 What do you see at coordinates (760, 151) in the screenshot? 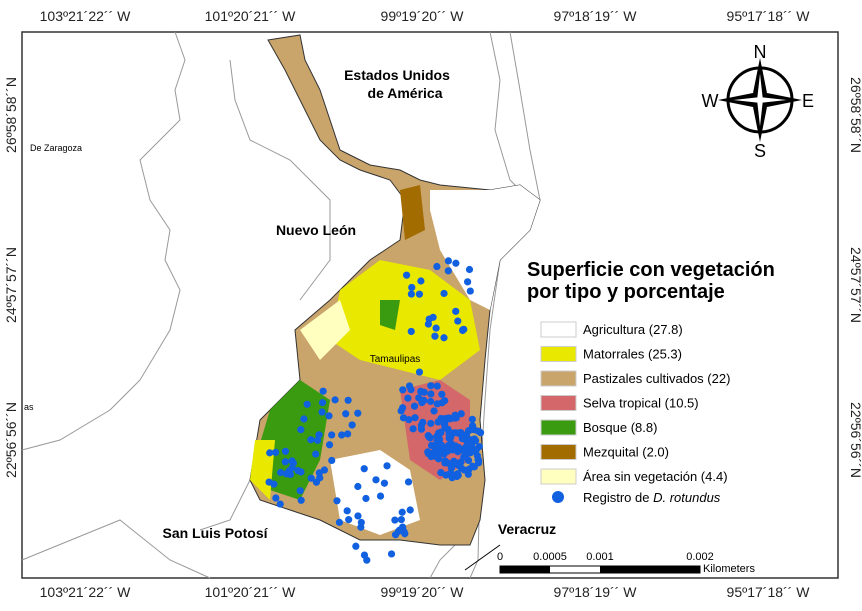
I see `compass-s: S` at bounding box center [760, 151].